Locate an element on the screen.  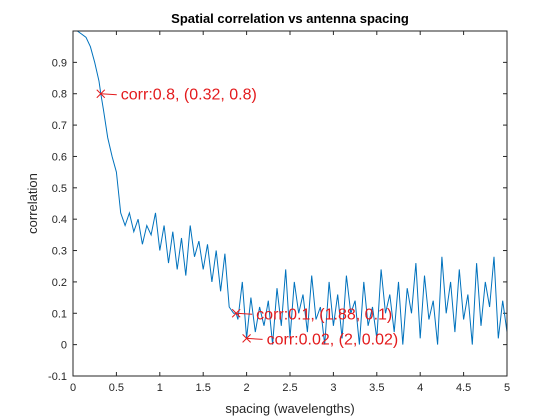
y-tick-label: 0.9 is located at coordinates (59, 63).